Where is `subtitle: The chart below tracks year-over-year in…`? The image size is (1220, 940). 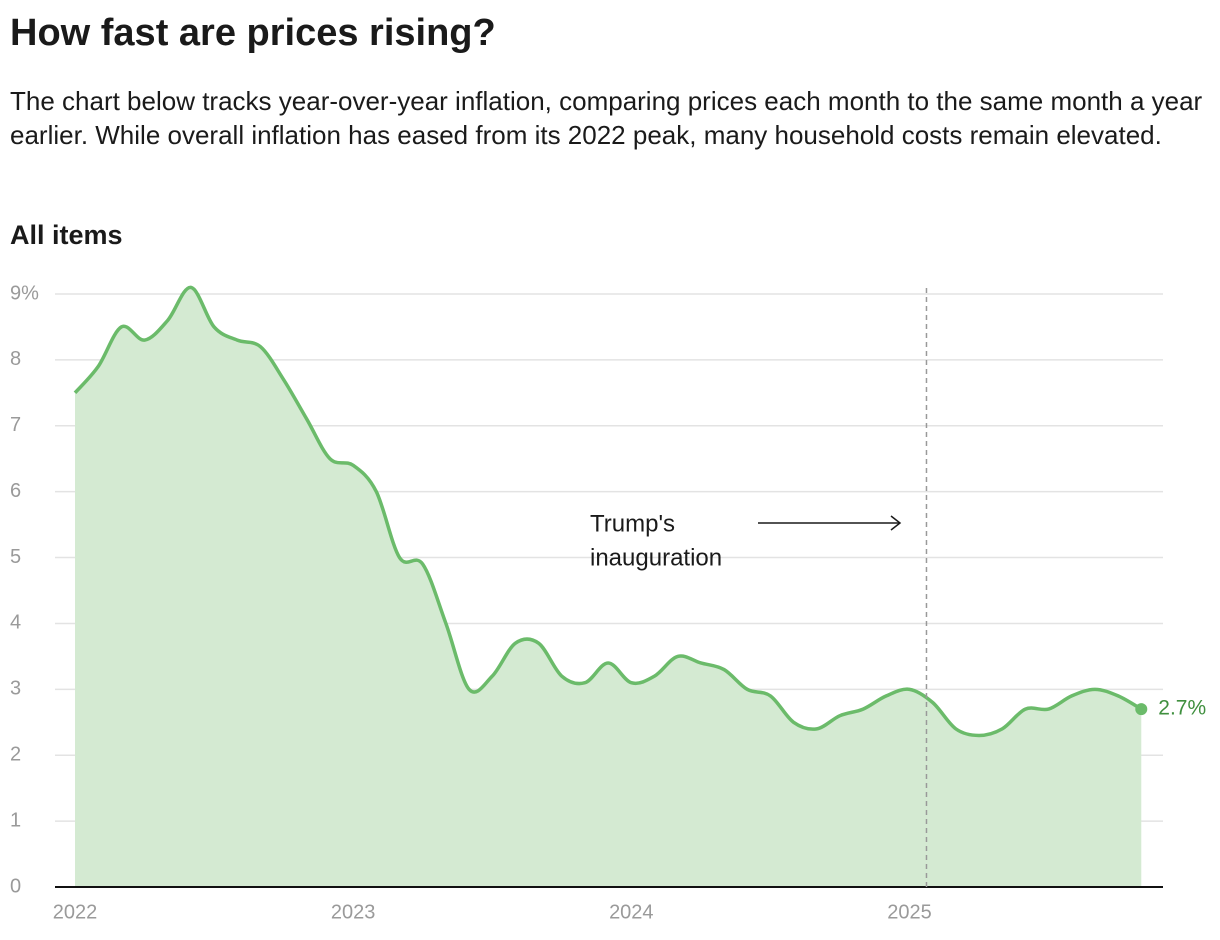
subtitle: The chart below tracks year-over-year in… is located at coordinates (606, 118).